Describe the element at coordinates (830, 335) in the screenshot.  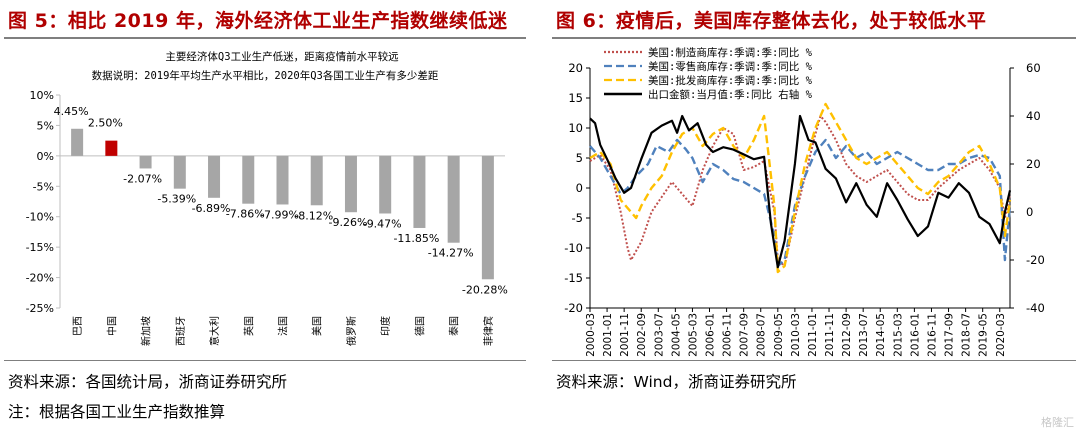
I see `x-tick-label: 2011-11` at that location.